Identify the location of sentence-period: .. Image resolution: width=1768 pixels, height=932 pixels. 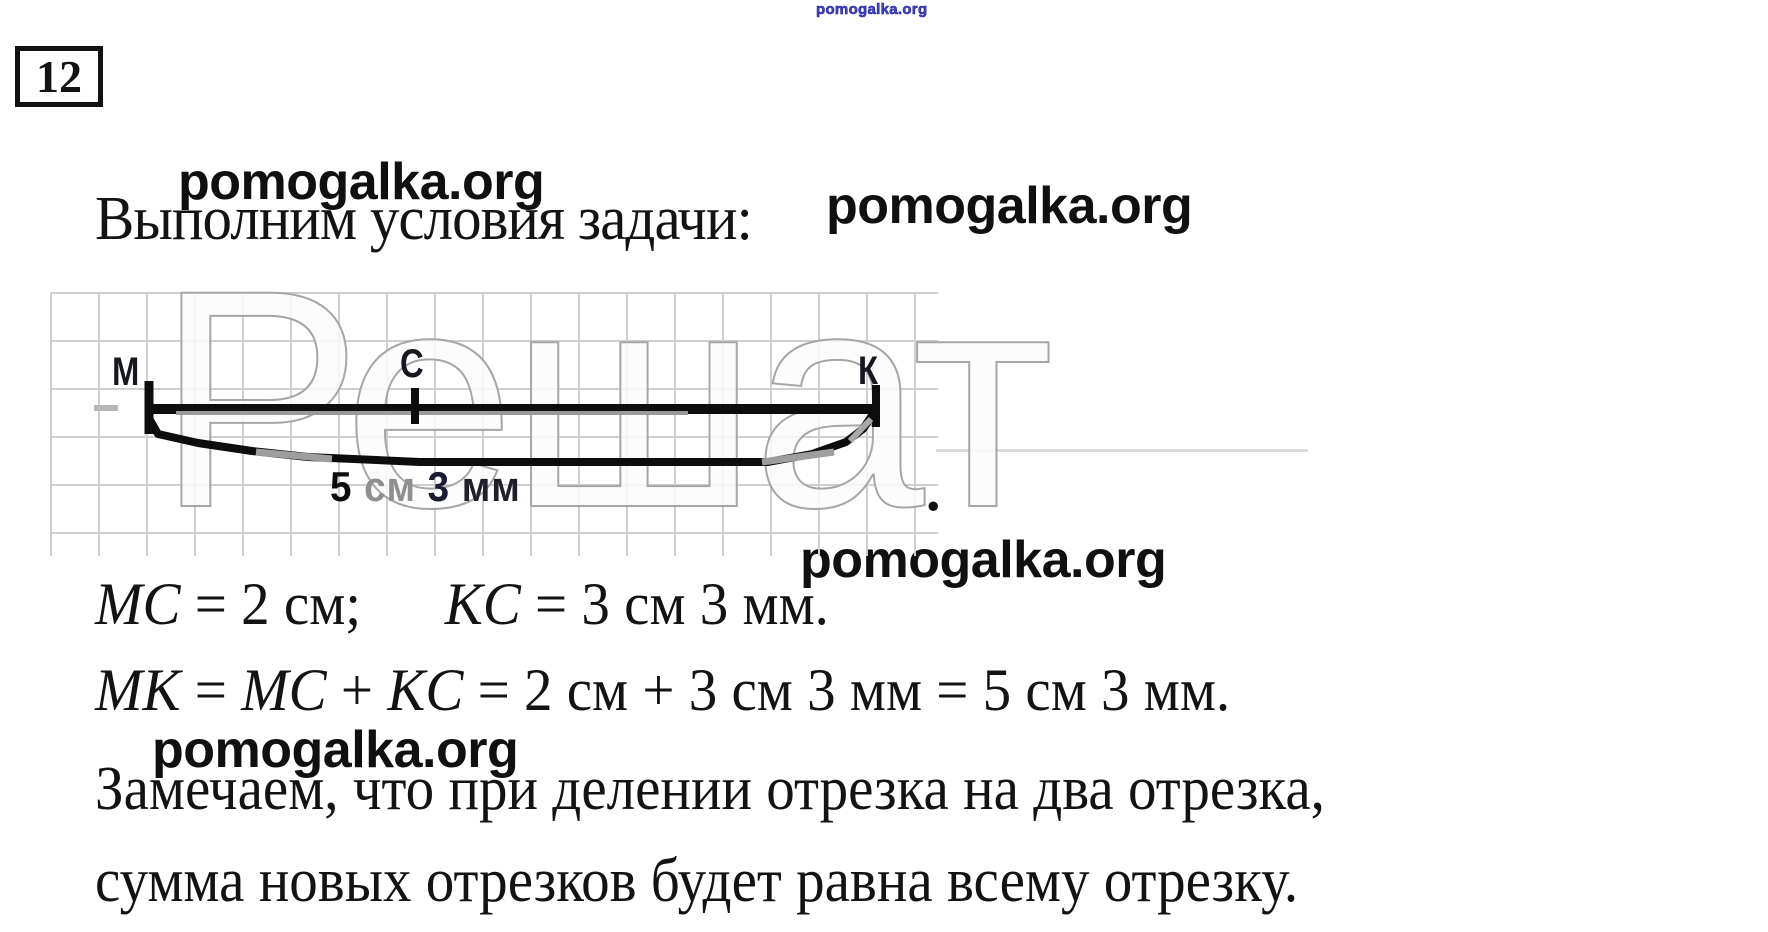
(933, 490).